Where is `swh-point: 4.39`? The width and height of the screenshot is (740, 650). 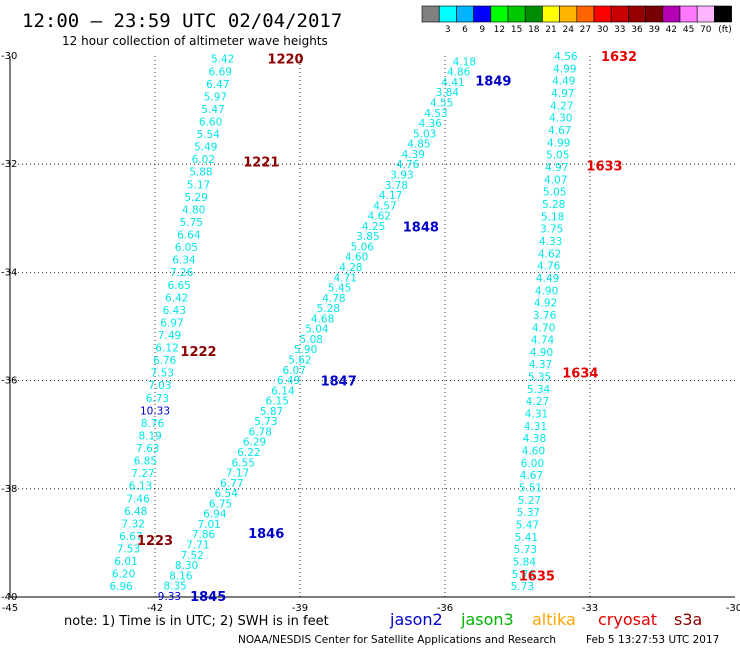 swh-point: 4.39 is located at coordinates (413, 155).